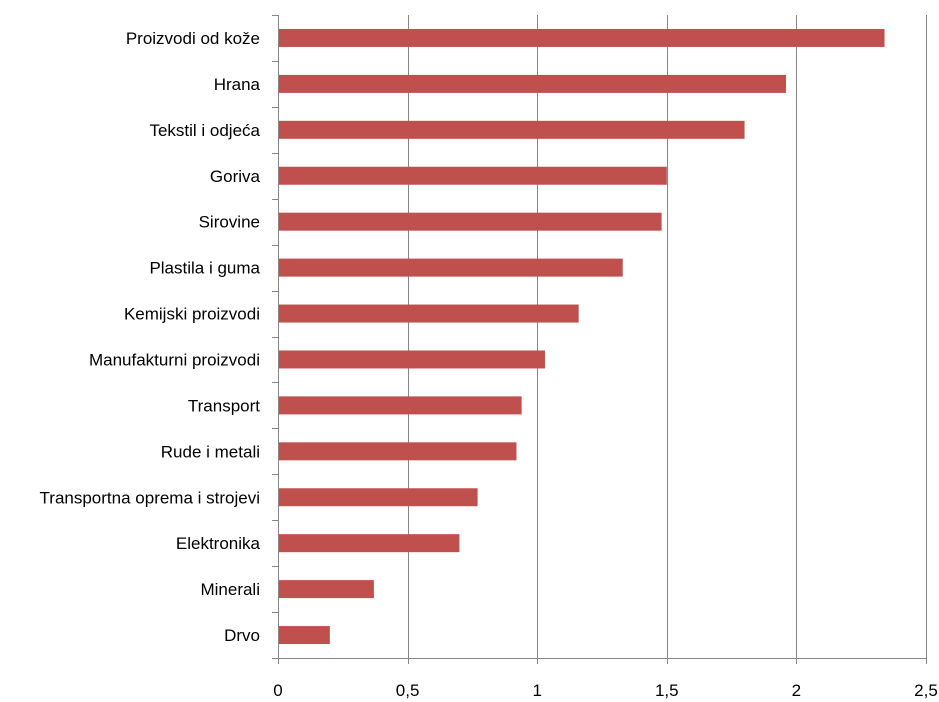  What do you see at coordinates (277, 690) in the screenshot?
I see `x-tick-label-0: 0` at bounding box center [277, 690].